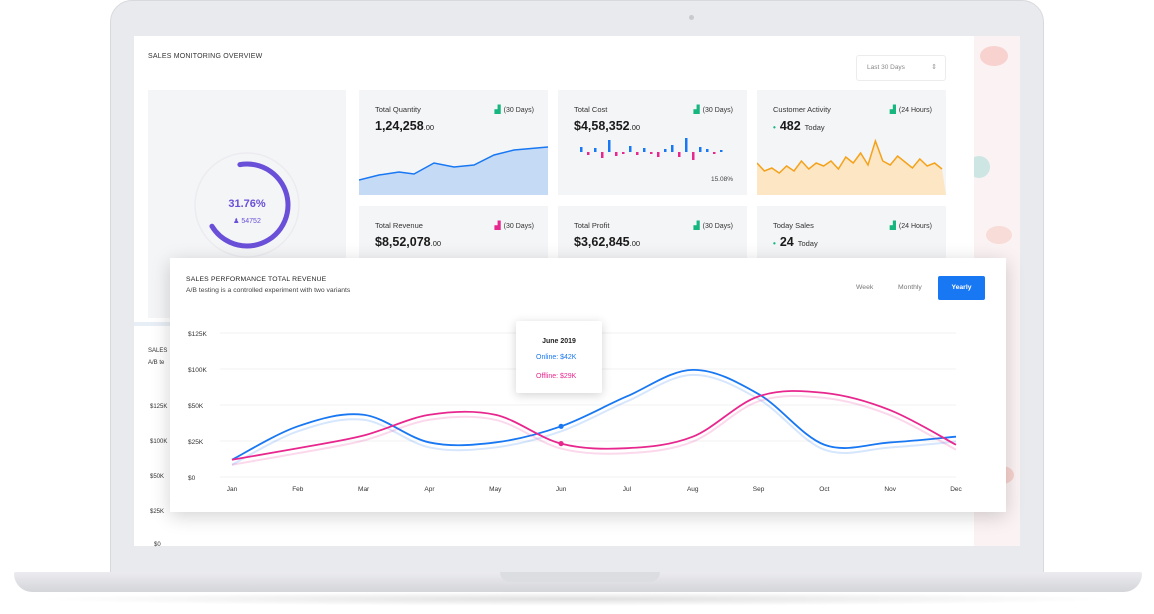 The width and height of the screenshot is (1154, 614). I want to click on donut-outer-ring, so click(247, 205).